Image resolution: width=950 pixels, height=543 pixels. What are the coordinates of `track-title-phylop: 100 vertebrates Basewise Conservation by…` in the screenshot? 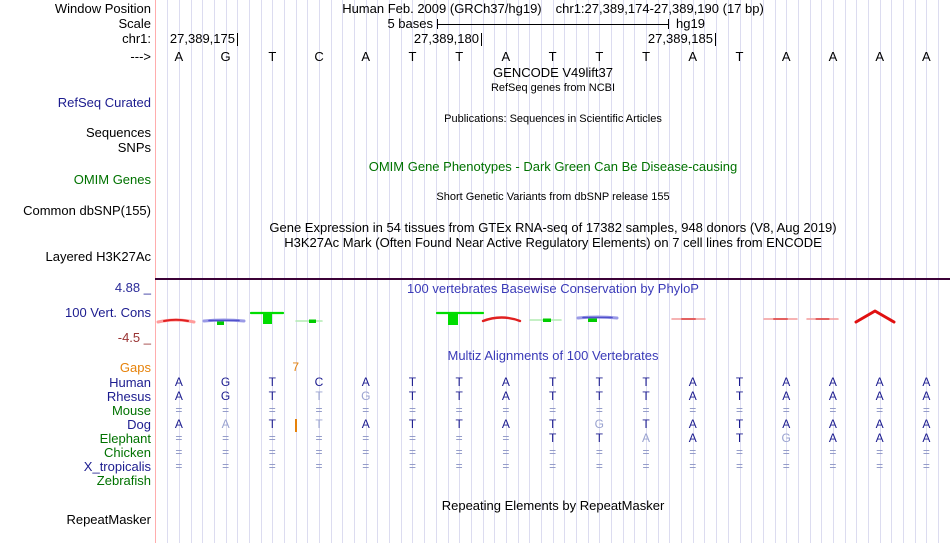 It's located at (553, 288).